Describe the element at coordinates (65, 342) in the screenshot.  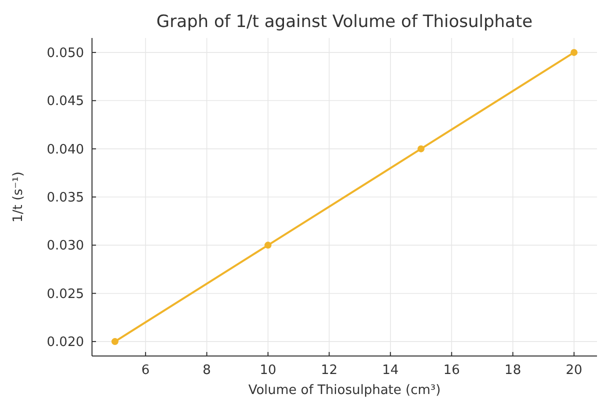
I see `y-tick-label: 0.020` at that location.